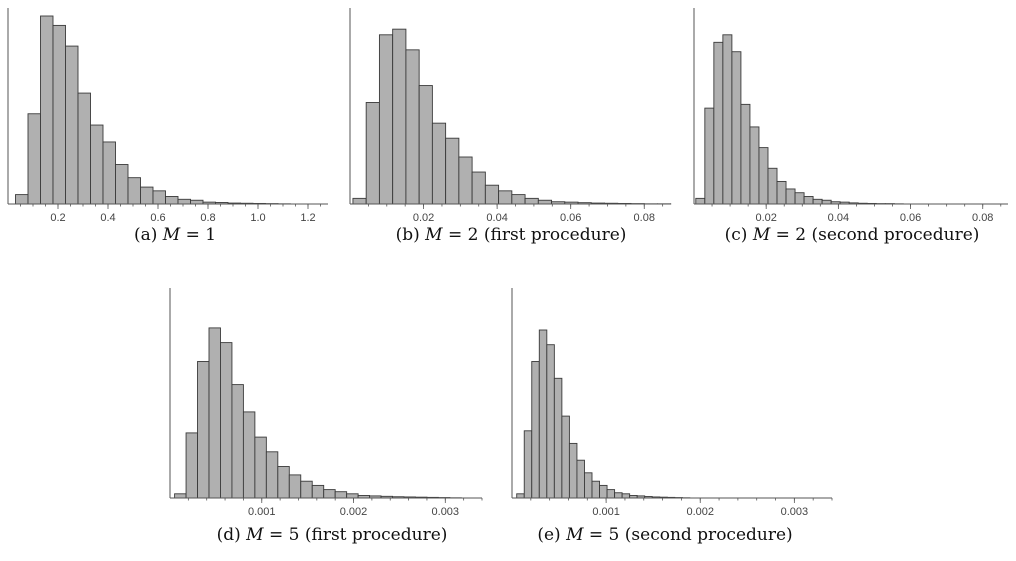 Image resolution: width=1016 pixels, height=561 pixels. Describe the element at coordinates (606, 512) in the screenshot. I see `x-tick-label: 0.001` at that location.